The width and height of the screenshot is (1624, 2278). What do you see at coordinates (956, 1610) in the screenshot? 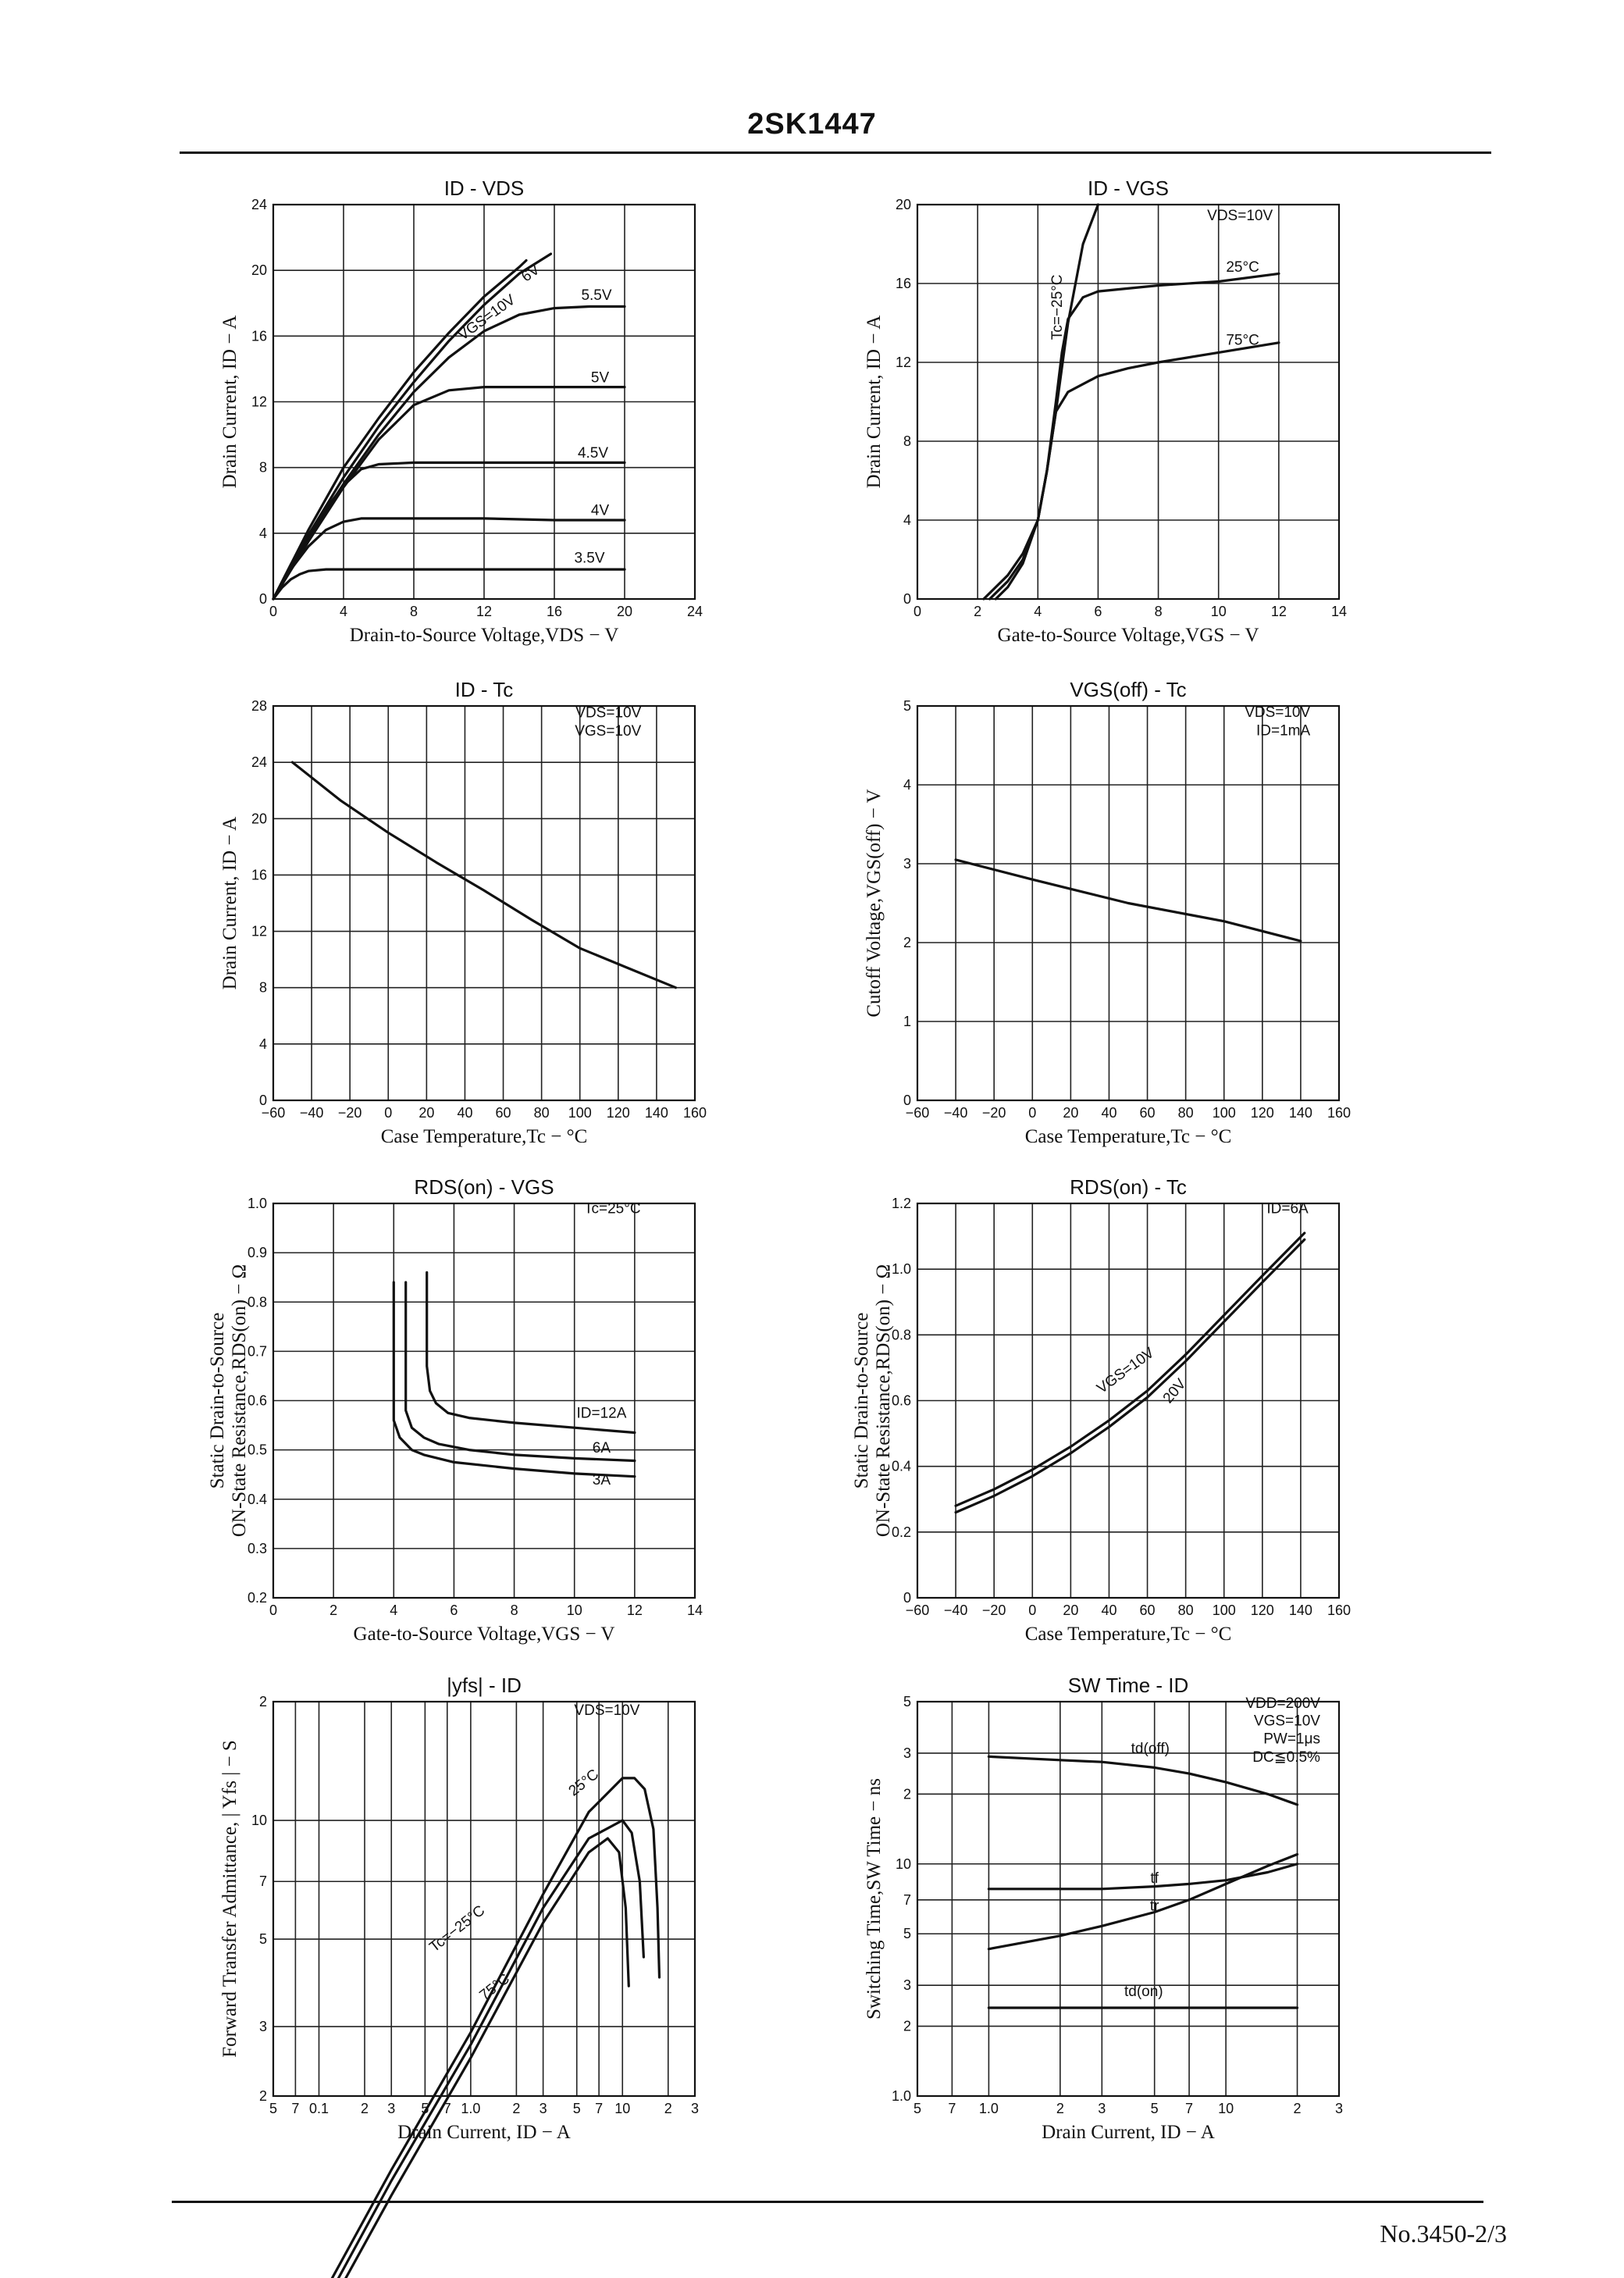
I see `x-tick-label: −40` at bounding box center [956, 1610].